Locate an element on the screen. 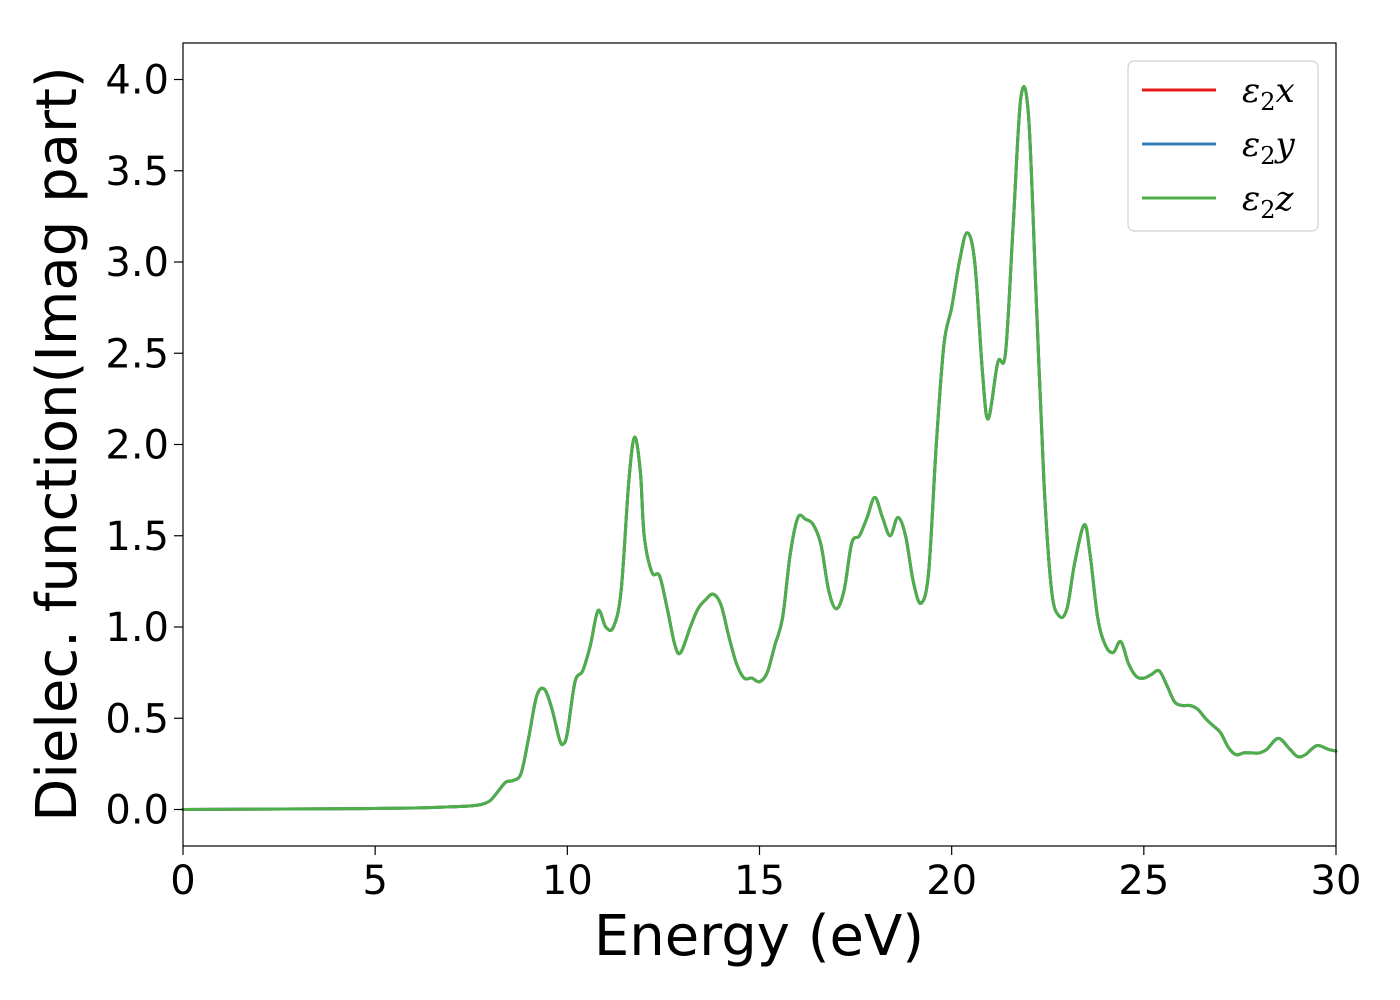 This screenshot has height=1000, width=1400. legend-label-x: ε2x is located at coordinates (1268, 93).